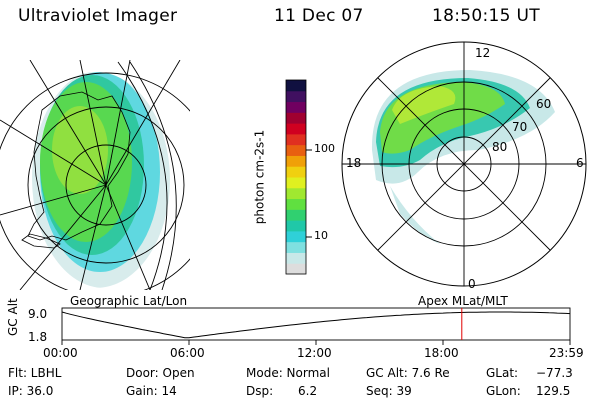 This screenshot has height=400, width=600. Describe the element at coordinates (553, 391) in the screenshot. I see `glon-value: 129.5` at that location.